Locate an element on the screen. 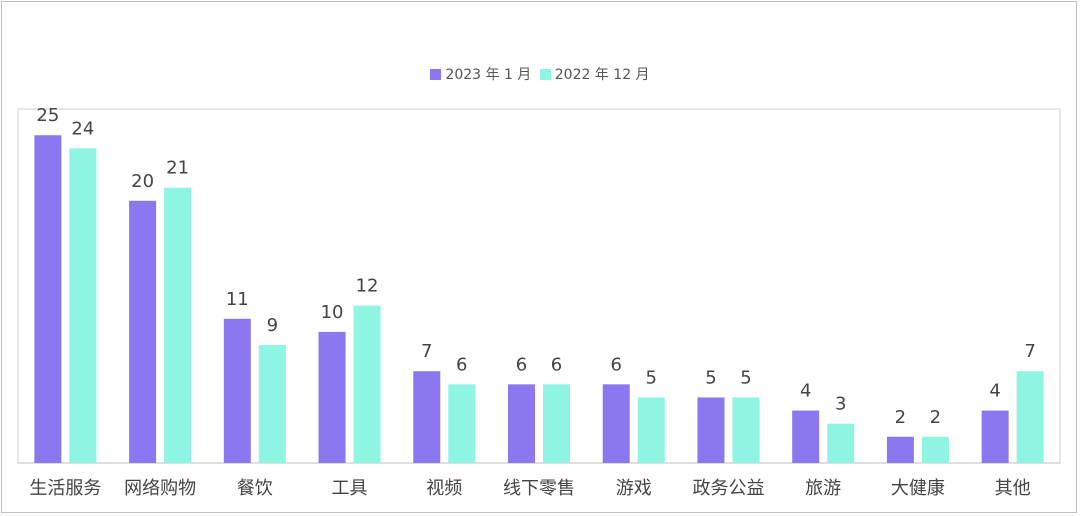 The image size is (1080, 516). data-label-2-5: 6 is located at coordinates (556, 364).